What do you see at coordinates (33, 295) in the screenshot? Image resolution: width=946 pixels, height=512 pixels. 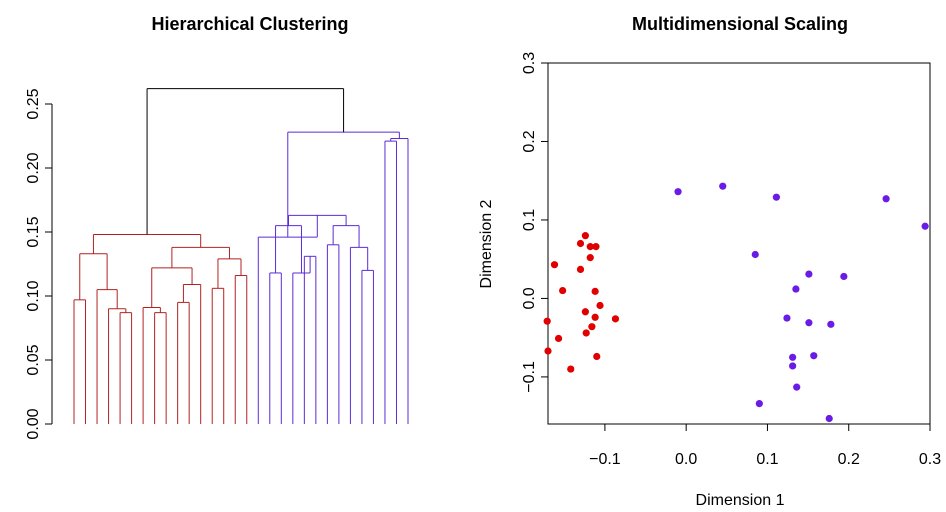 I see `dendrogram-y-tick-label: 0.10` at bounding box center [33, 295].